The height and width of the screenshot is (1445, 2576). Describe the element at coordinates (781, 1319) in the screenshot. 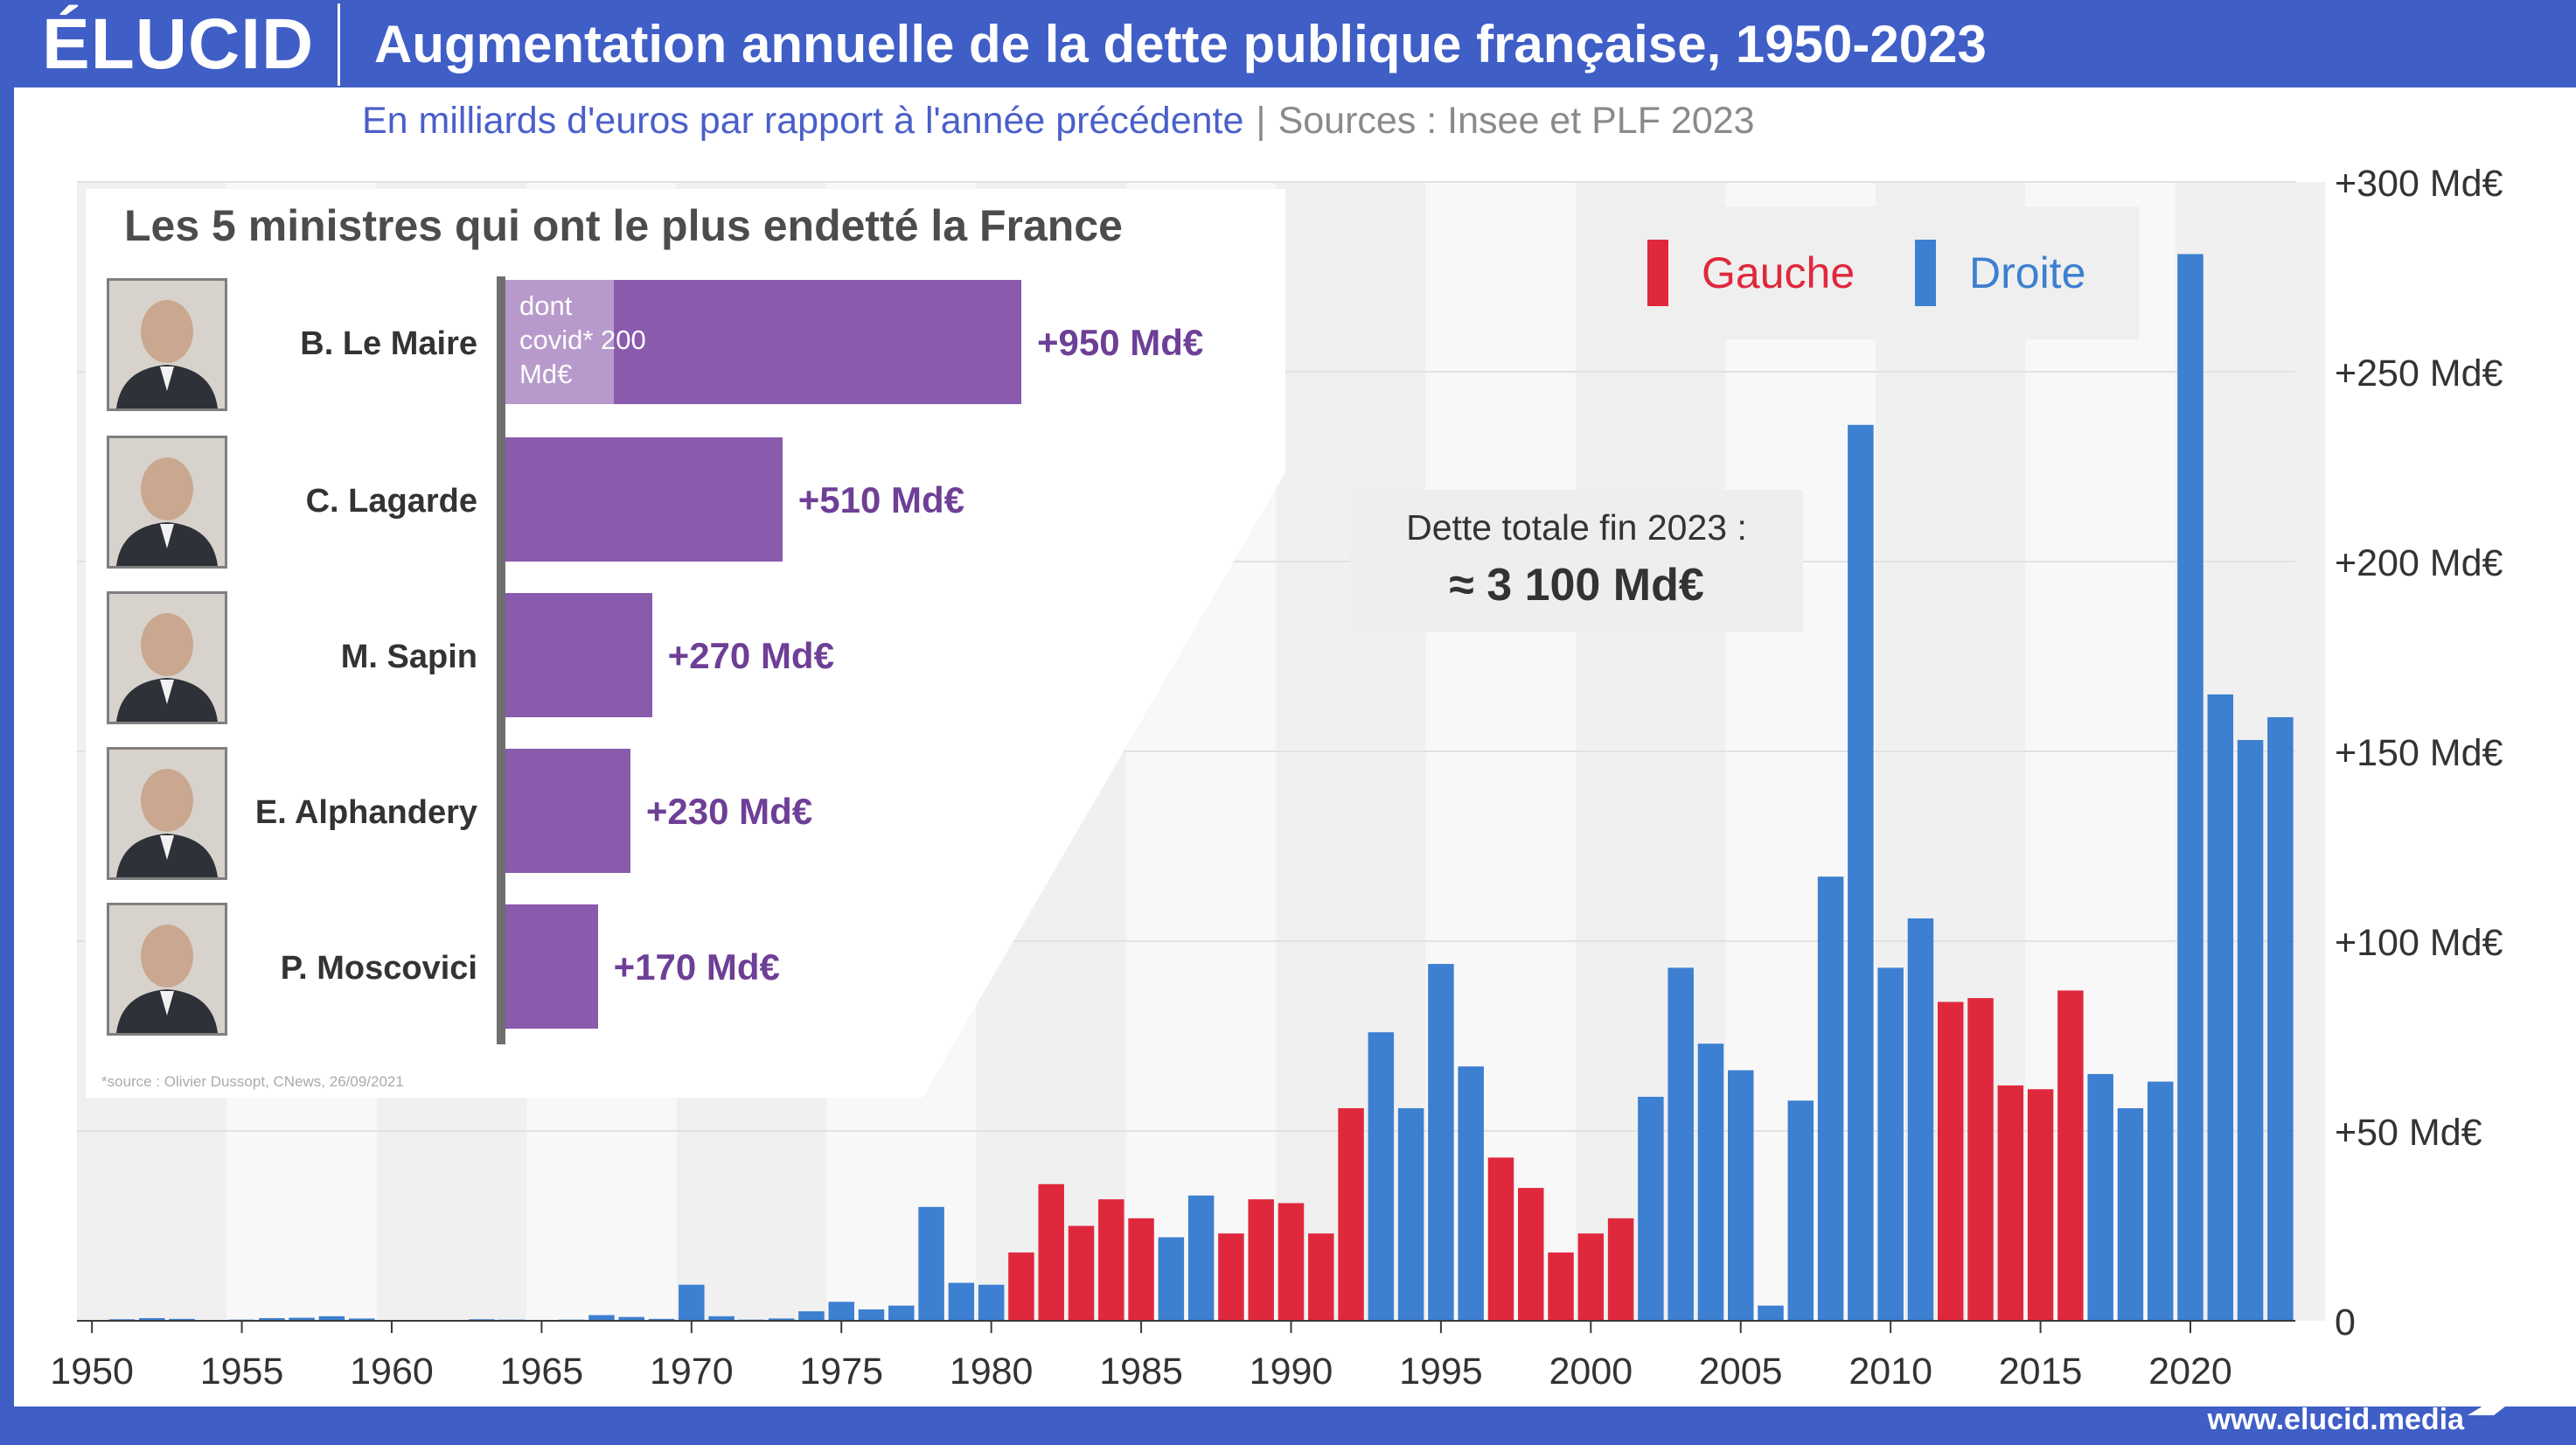

I see `bar-1973` at that location.